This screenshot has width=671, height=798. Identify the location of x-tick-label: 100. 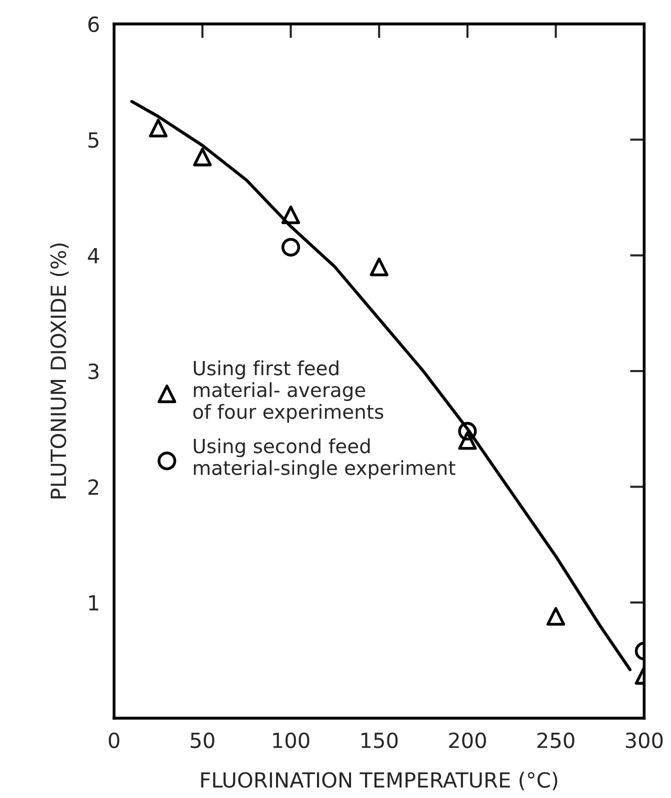
(291, 740).